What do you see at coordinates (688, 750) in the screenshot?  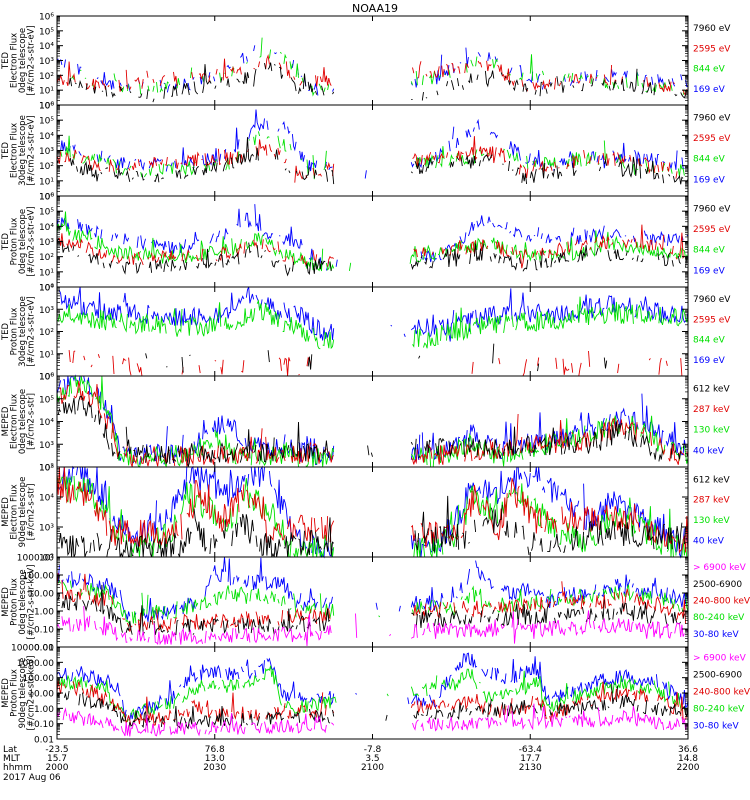 I see `x-tick-label: 36.6` at bounding box center [688, 750].